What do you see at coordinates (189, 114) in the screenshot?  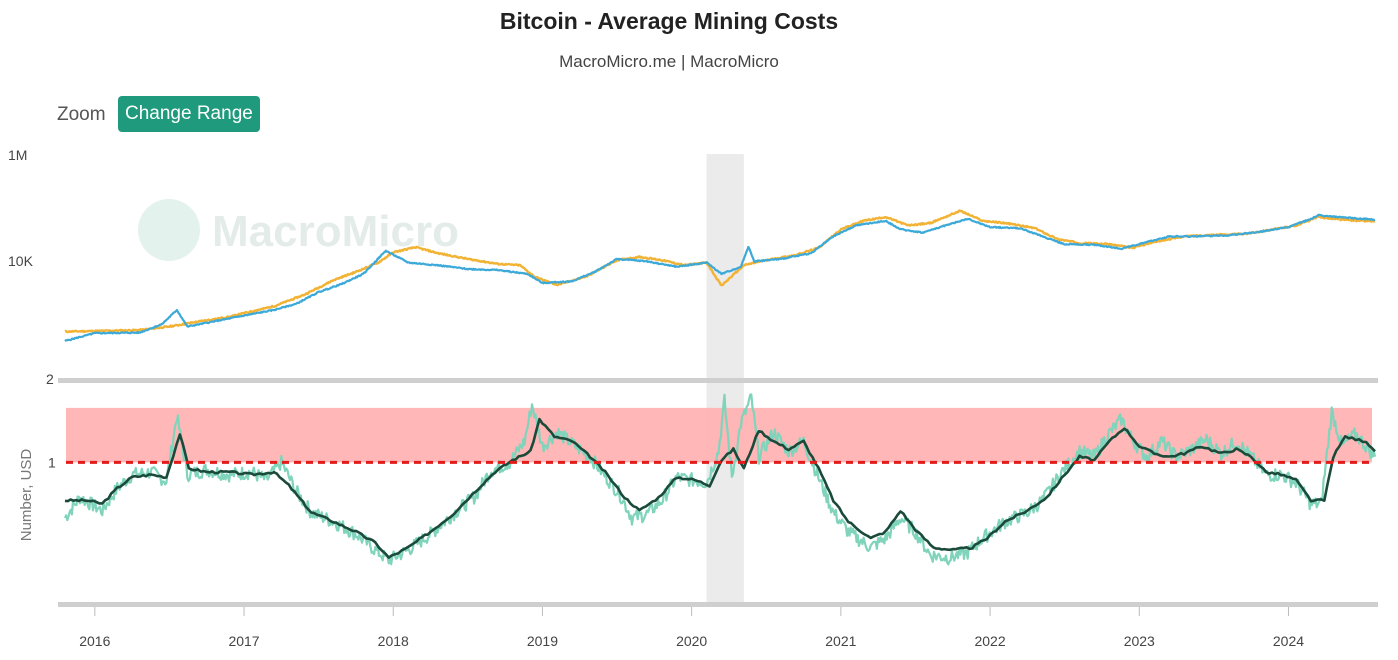 I see `change-range-button: Change Range` at bounding box center [189, 114].